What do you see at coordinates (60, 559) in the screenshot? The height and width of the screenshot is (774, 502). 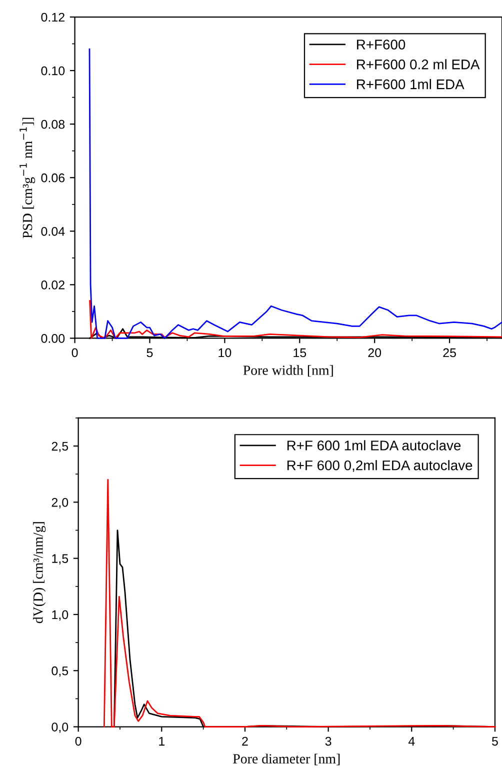 I see `y-tick-label: 1,5` at bounding box center [60, 559].